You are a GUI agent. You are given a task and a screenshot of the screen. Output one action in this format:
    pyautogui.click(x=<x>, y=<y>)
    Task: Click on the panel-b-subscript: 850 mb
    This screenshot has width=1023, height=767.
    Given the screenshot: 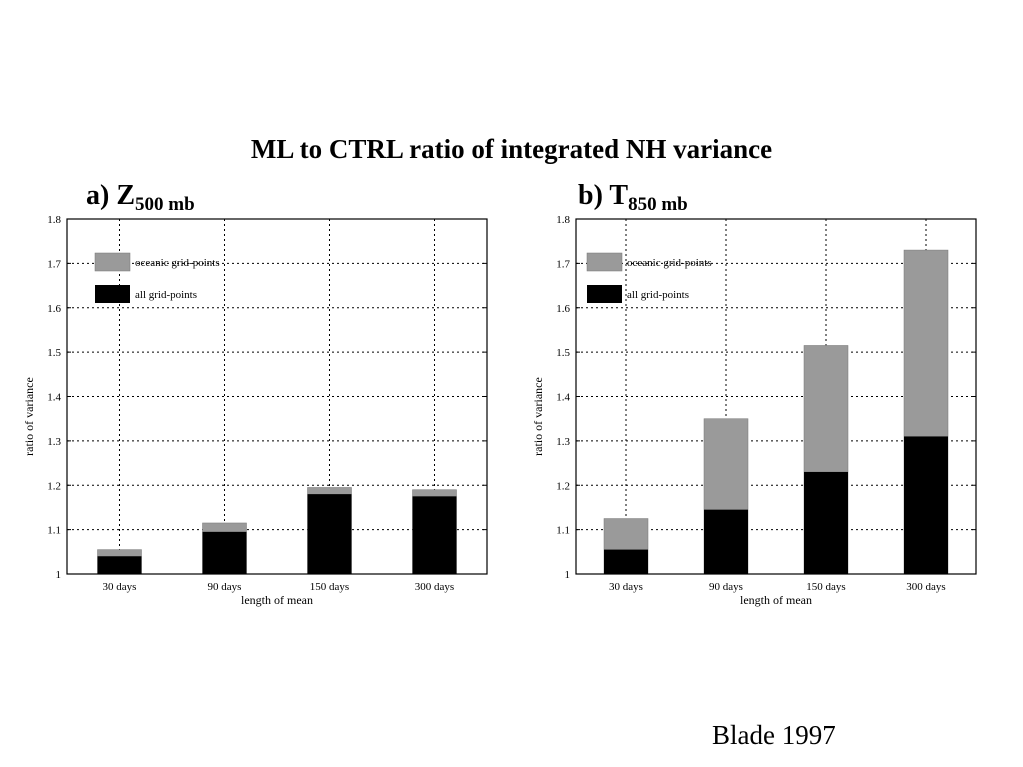 What is the action you would take?
    pyautogui.click(x=658, y=204)
    